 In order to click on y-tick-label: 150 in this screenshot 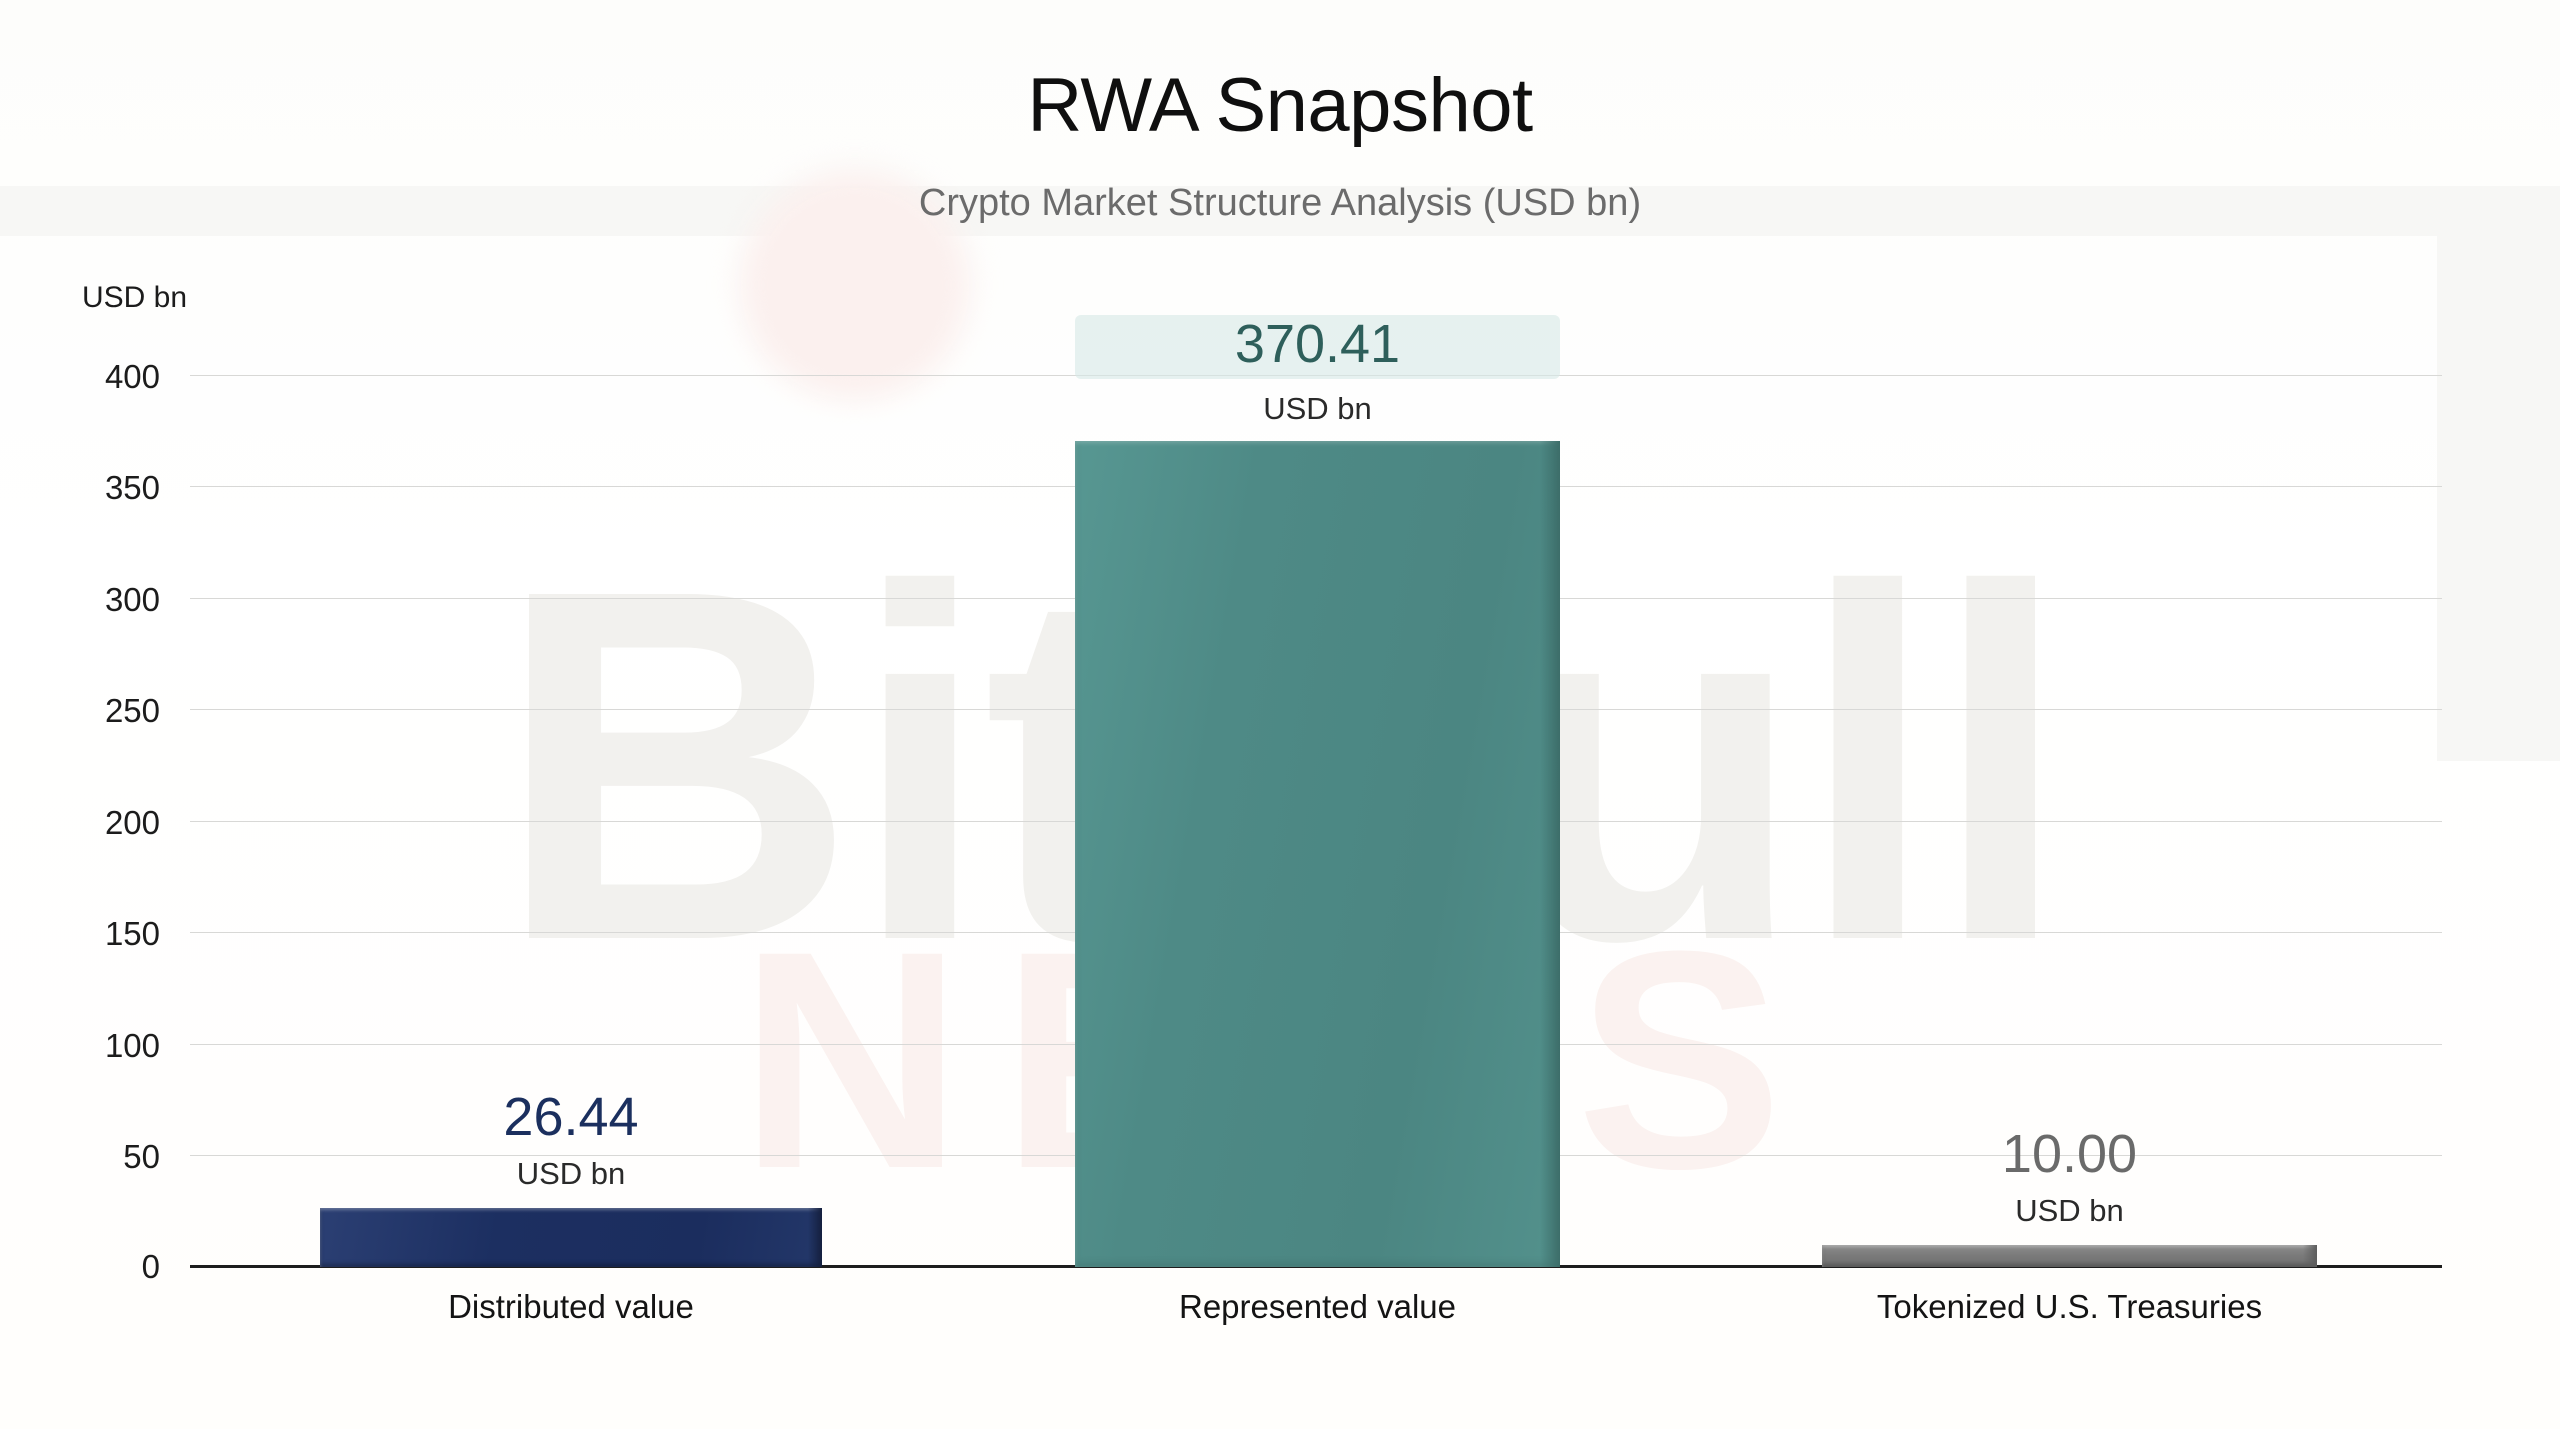, I will do `click(132, 933)`.